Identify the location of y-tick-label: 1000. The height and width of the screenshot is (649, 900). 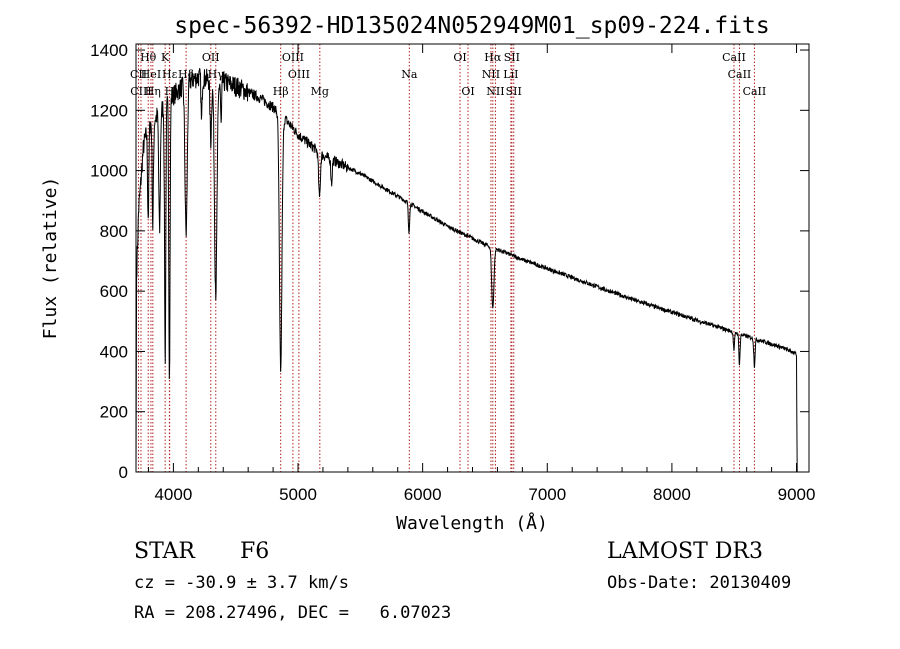
(109, 171).